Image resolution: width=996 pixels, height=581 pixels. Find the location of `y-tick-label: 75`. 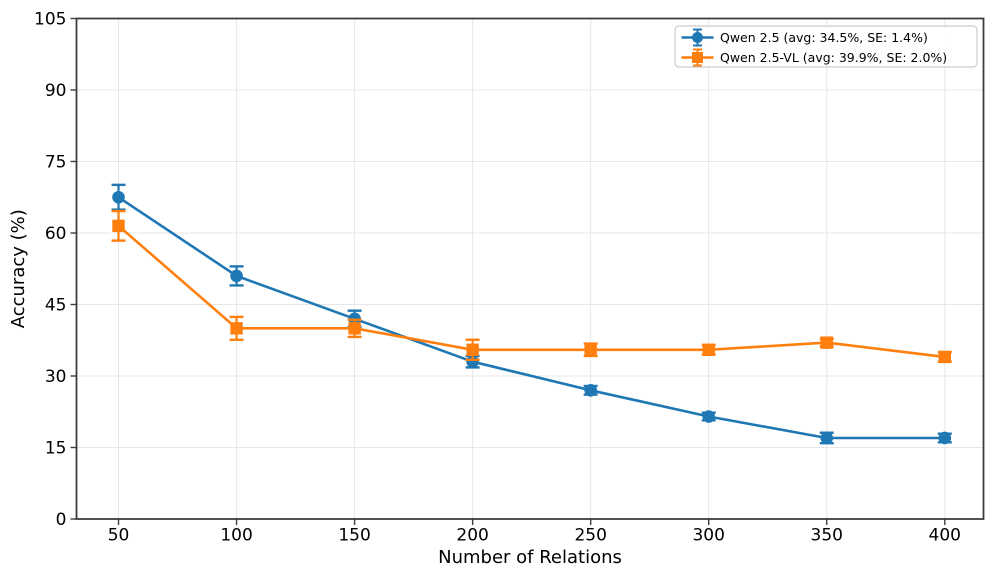

y-tick-label: 75 is located at coordinates (56, 163).